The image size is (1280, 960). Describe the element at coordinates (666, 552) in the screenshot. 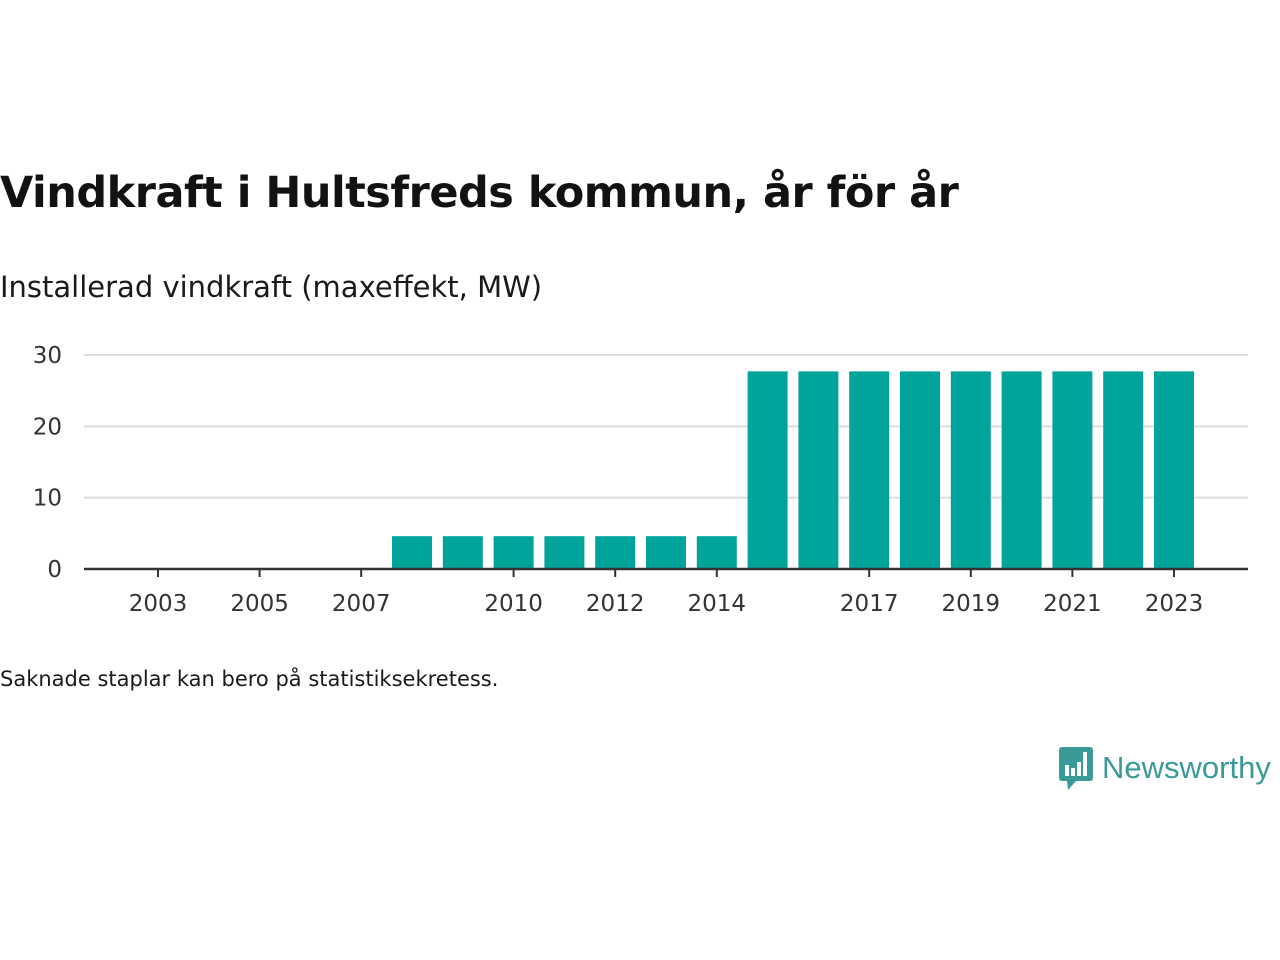

I see `bar-2013` at that location.